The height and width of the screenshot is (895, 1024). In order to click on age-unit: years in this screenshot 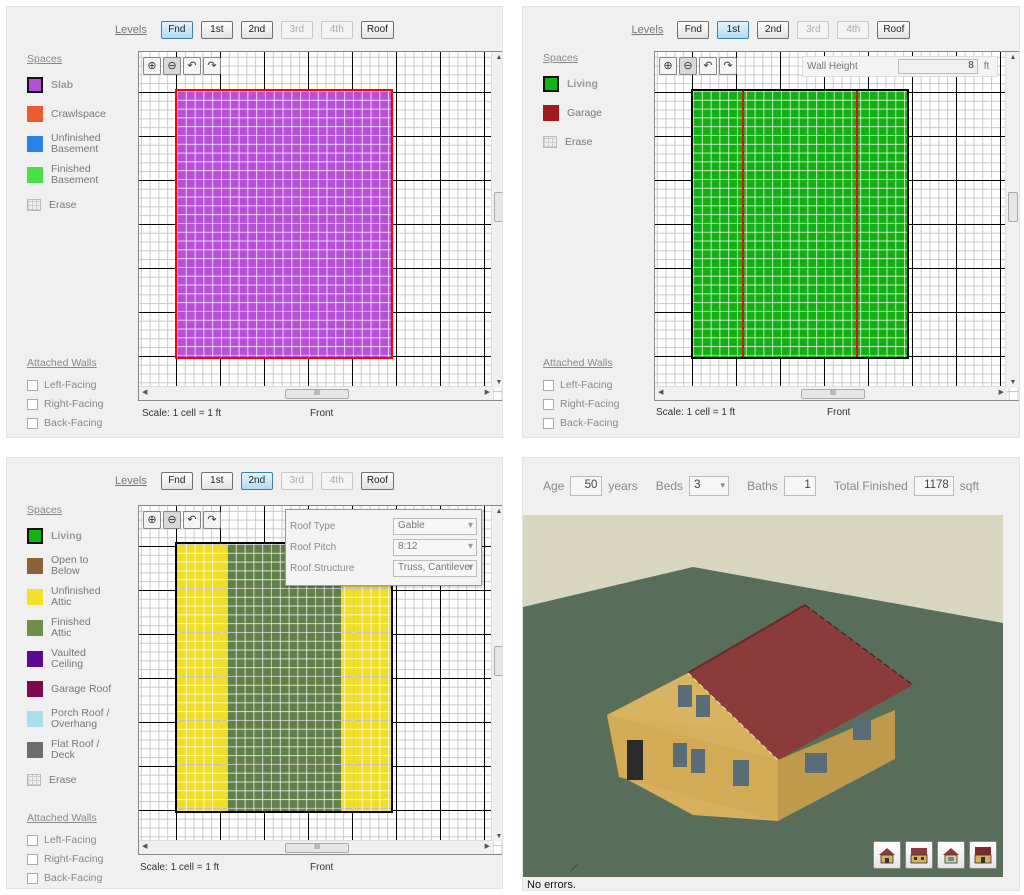, I will do `click(623, 486)`.